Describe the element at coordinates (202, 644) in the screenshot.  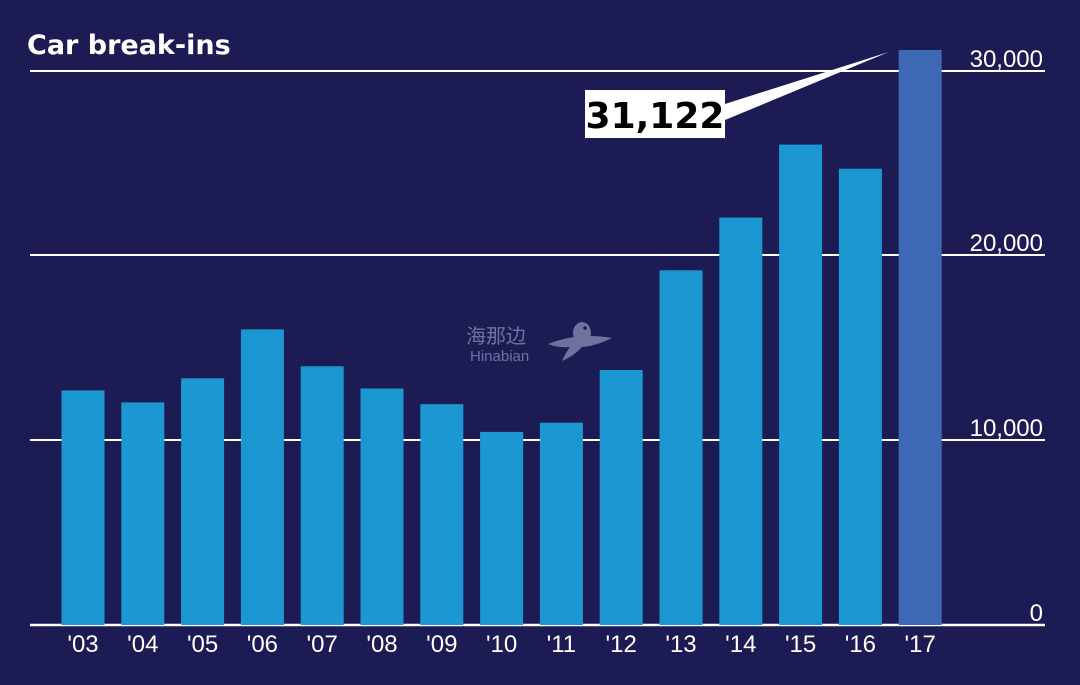
I see `x-tick-label-05: '05` at that location.